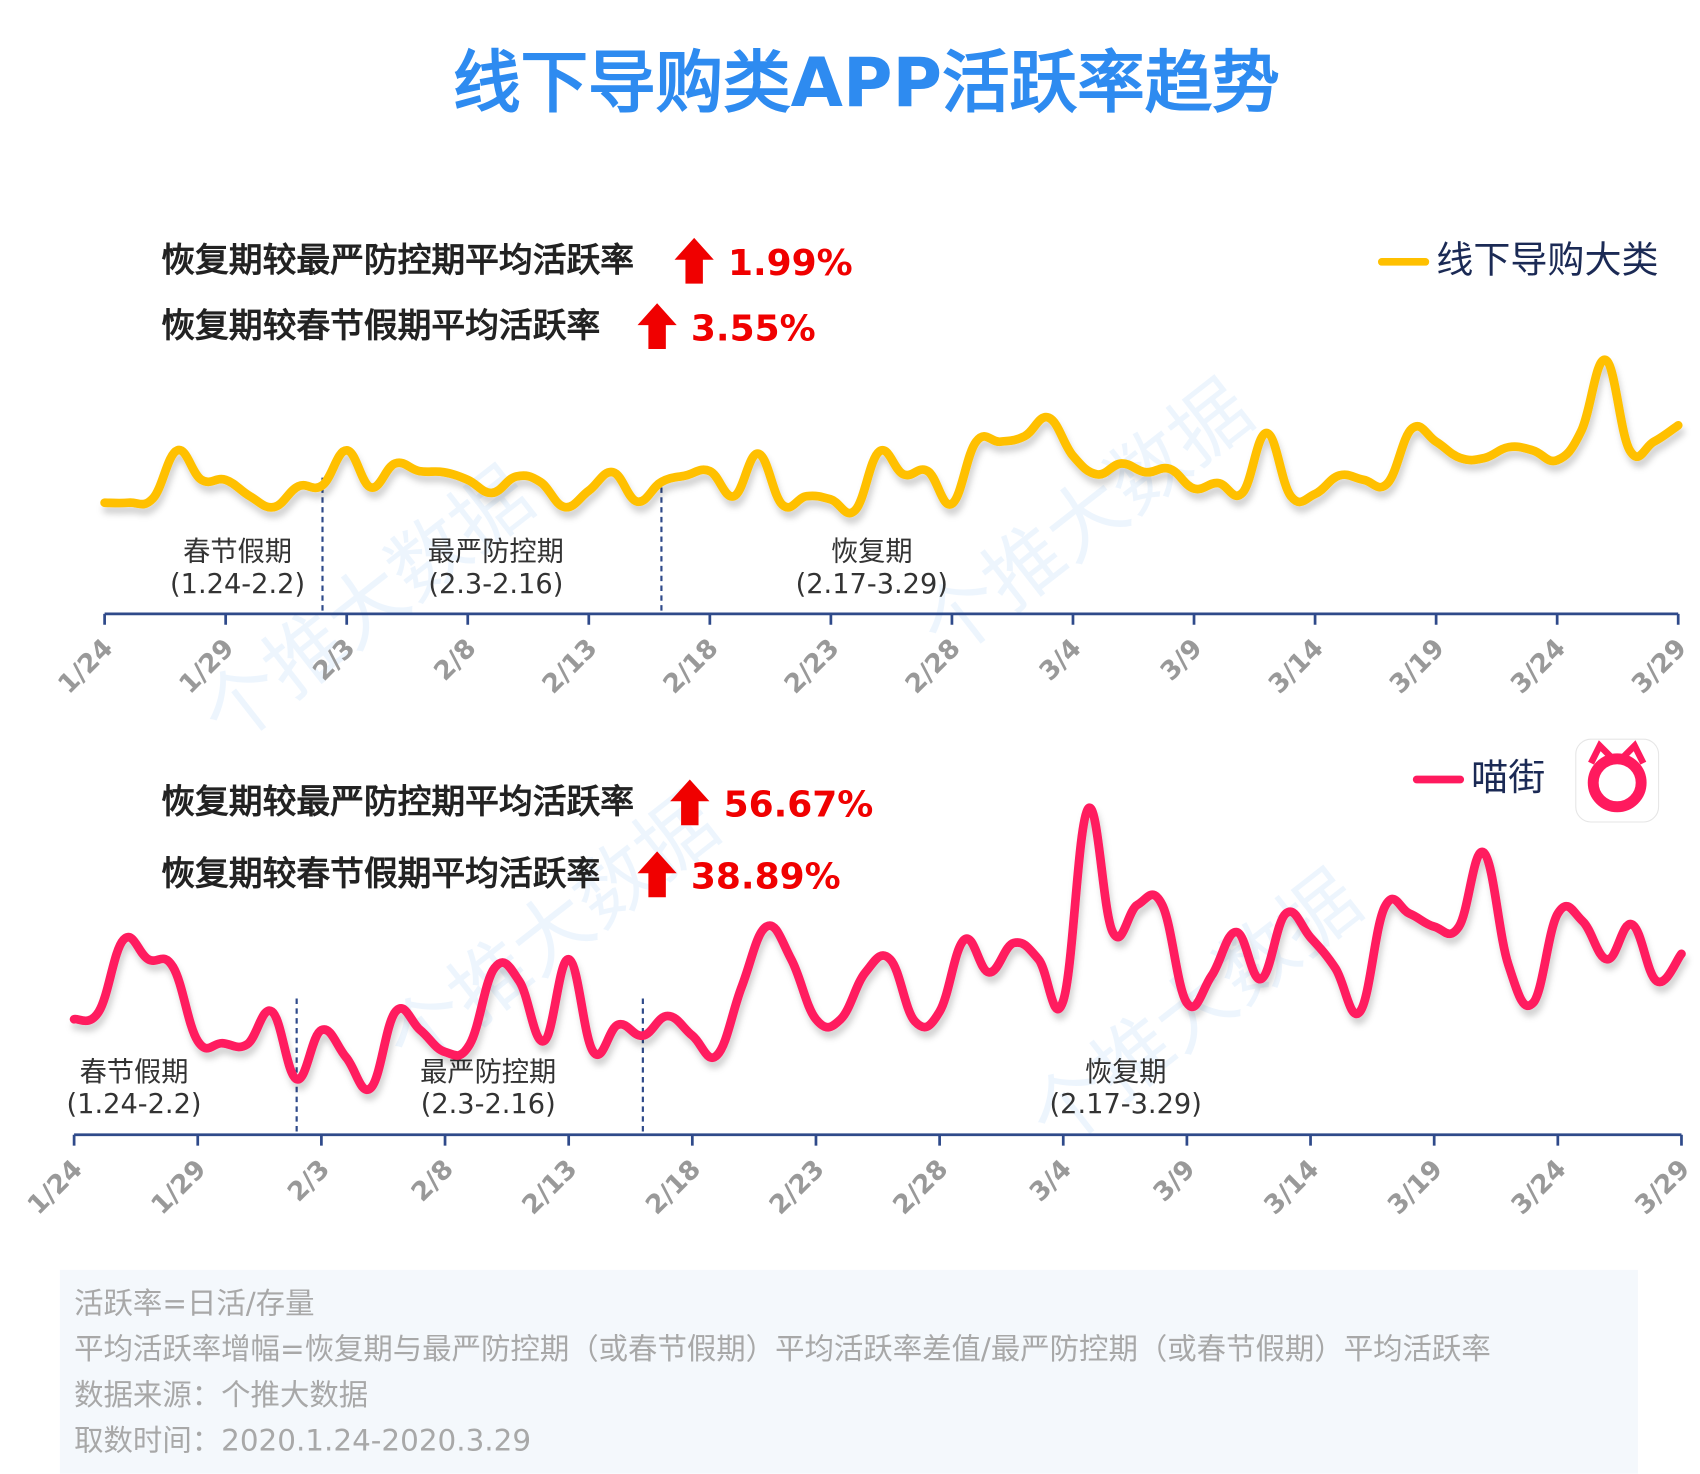 This screenshot has height=1474, width=1700. I want to click on footnote: 取数时间：2020.1.24-2020.3.29, so click(302, 1441).